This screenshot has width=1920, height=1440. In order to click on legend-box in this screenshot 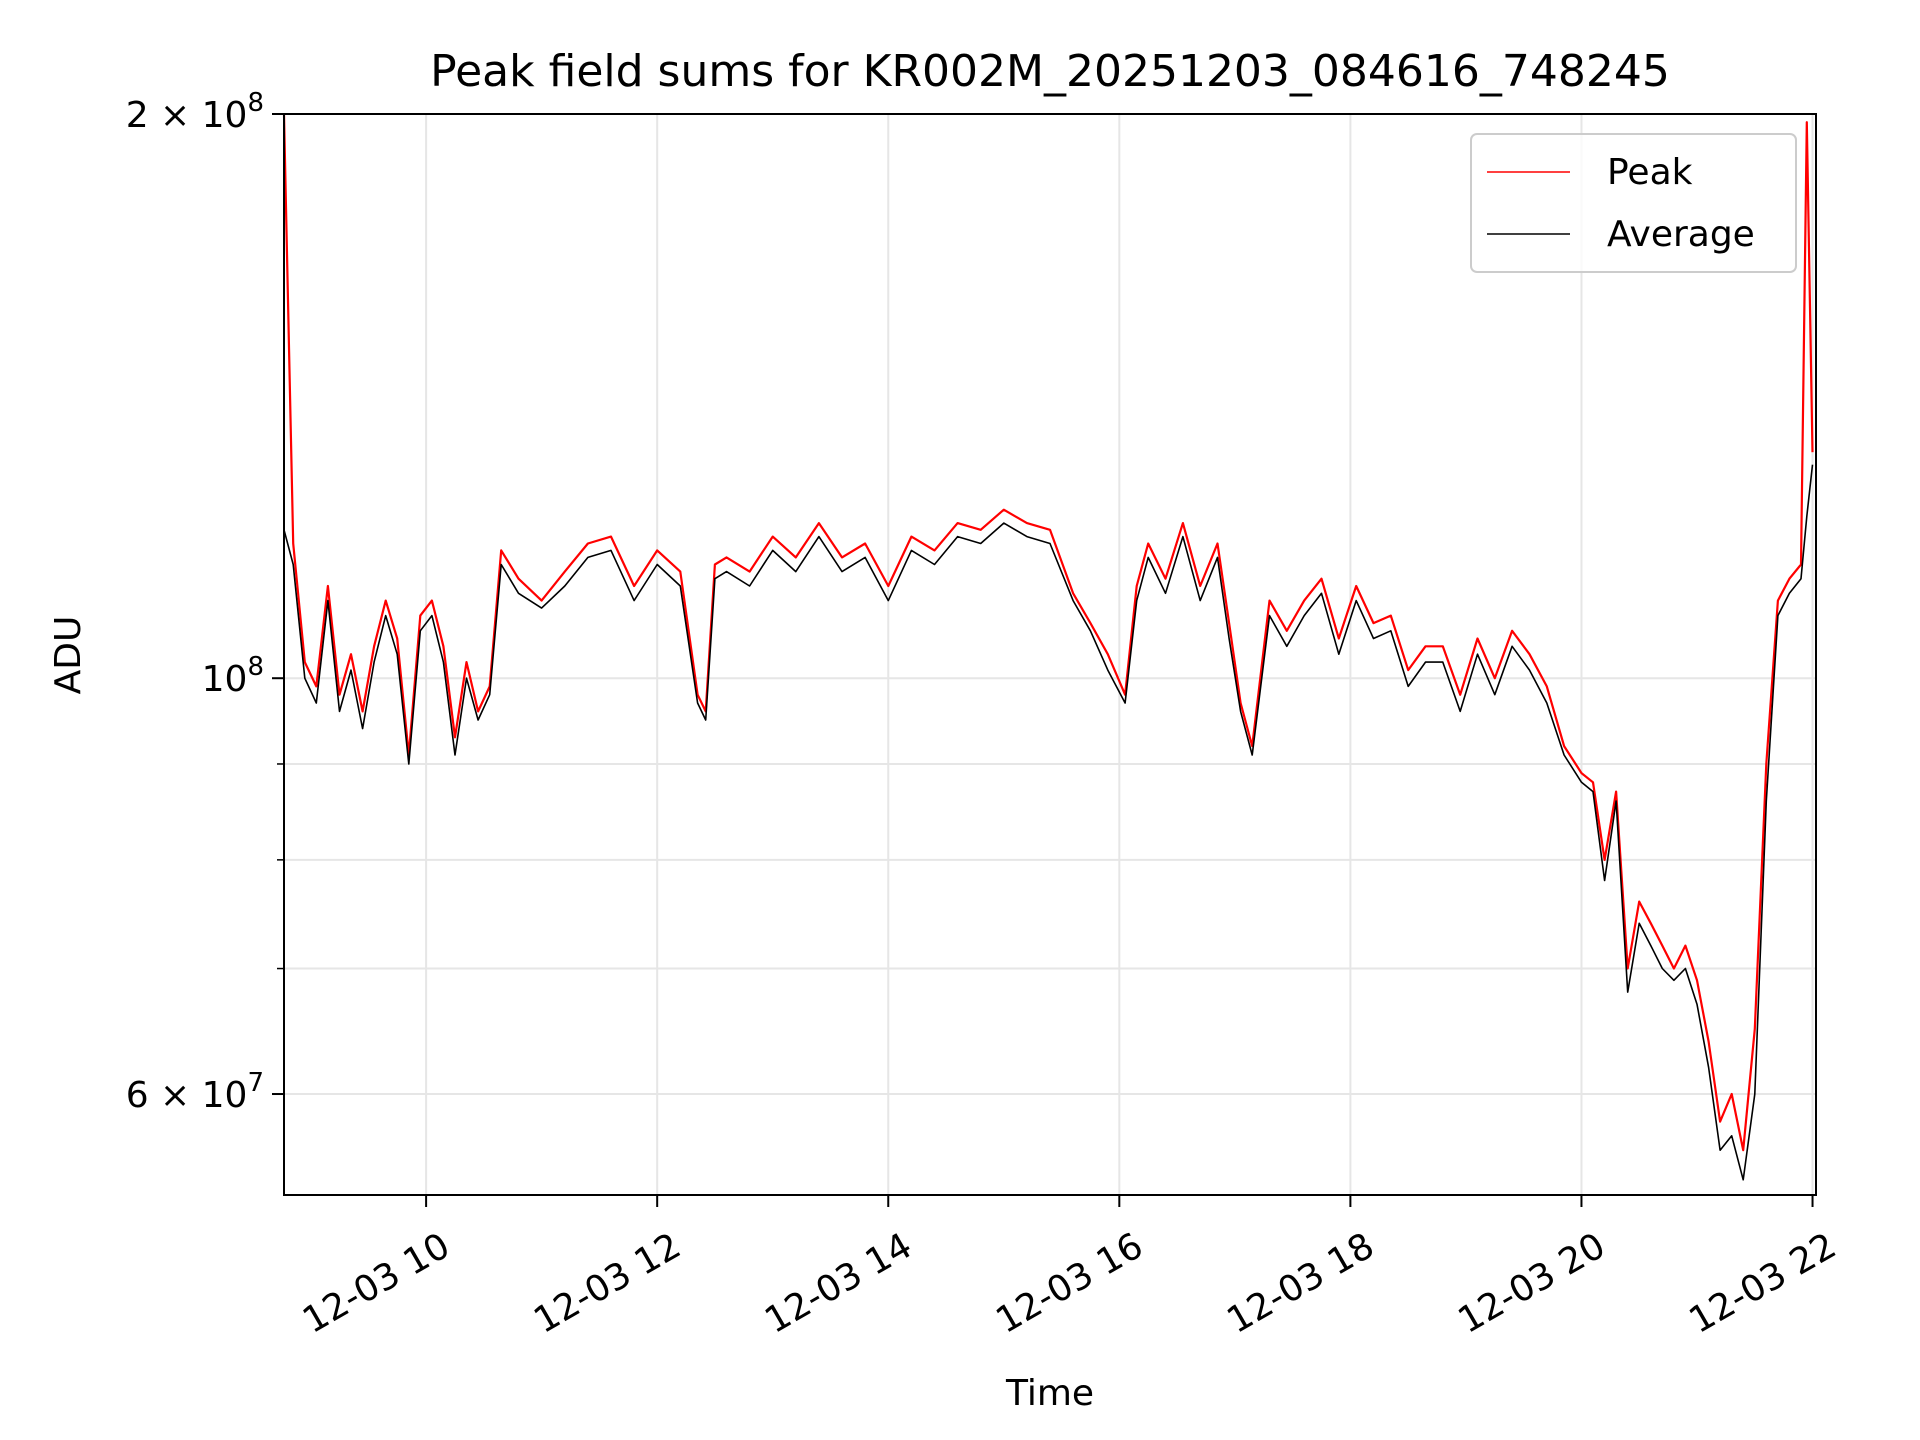, I will do `click(1633, 203)`.